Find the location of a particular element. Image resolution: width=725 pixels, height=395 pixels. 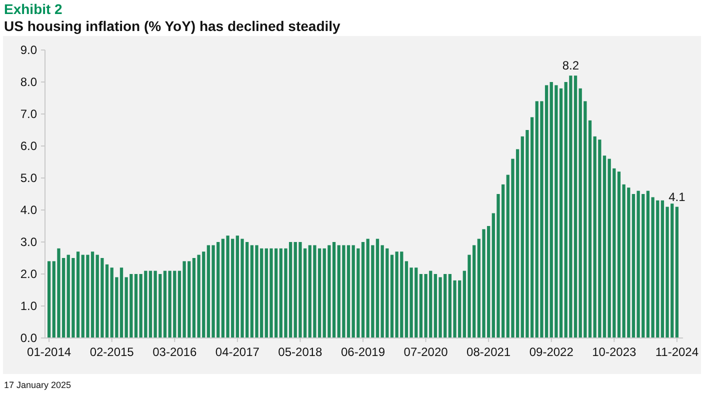

x-tick-label: 03-2016 is located at coordinates (174, 352).